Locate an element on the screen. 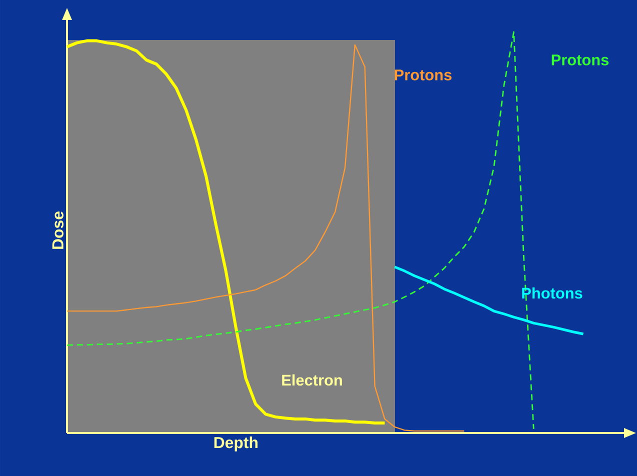 The image size is (637, 476). x-axis-title: Depth is located at coordinates (236, 444).